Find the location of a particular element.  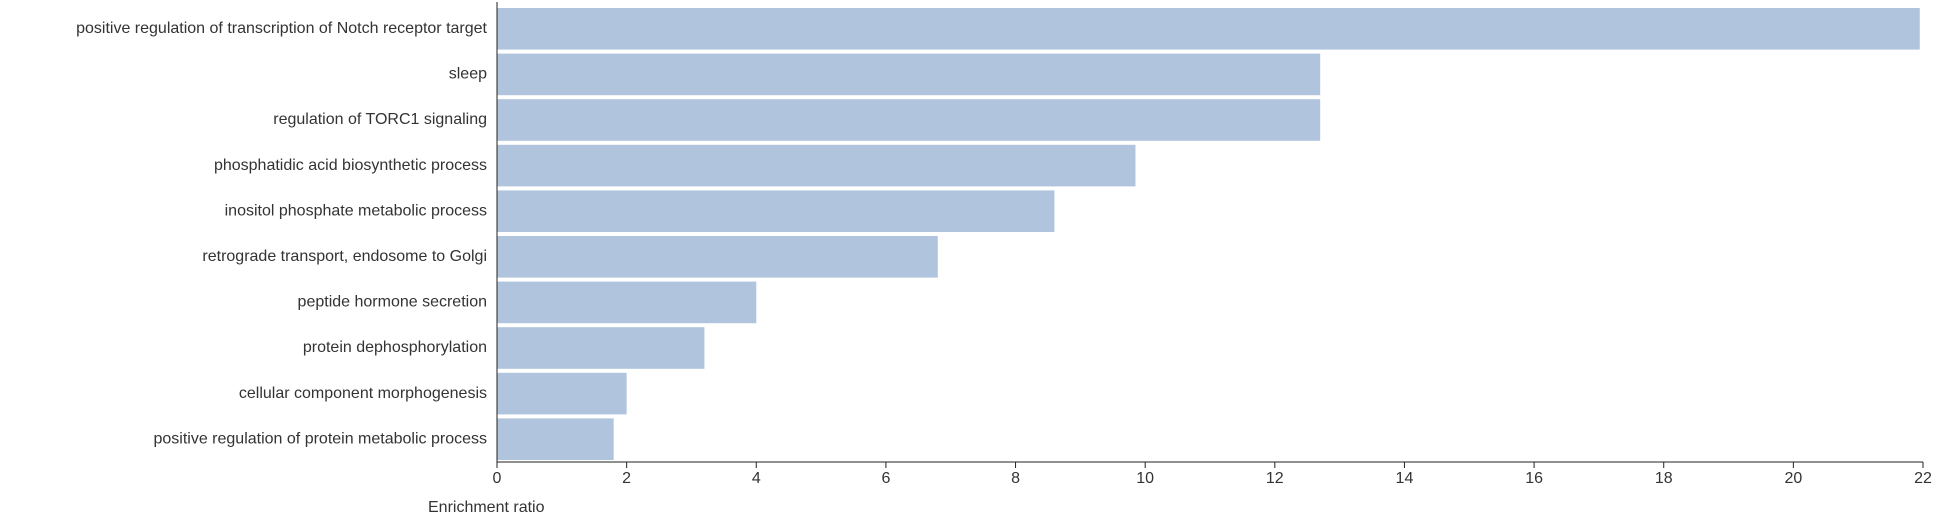

x-tick-label: 18 is located at coordinates (1664, 478).